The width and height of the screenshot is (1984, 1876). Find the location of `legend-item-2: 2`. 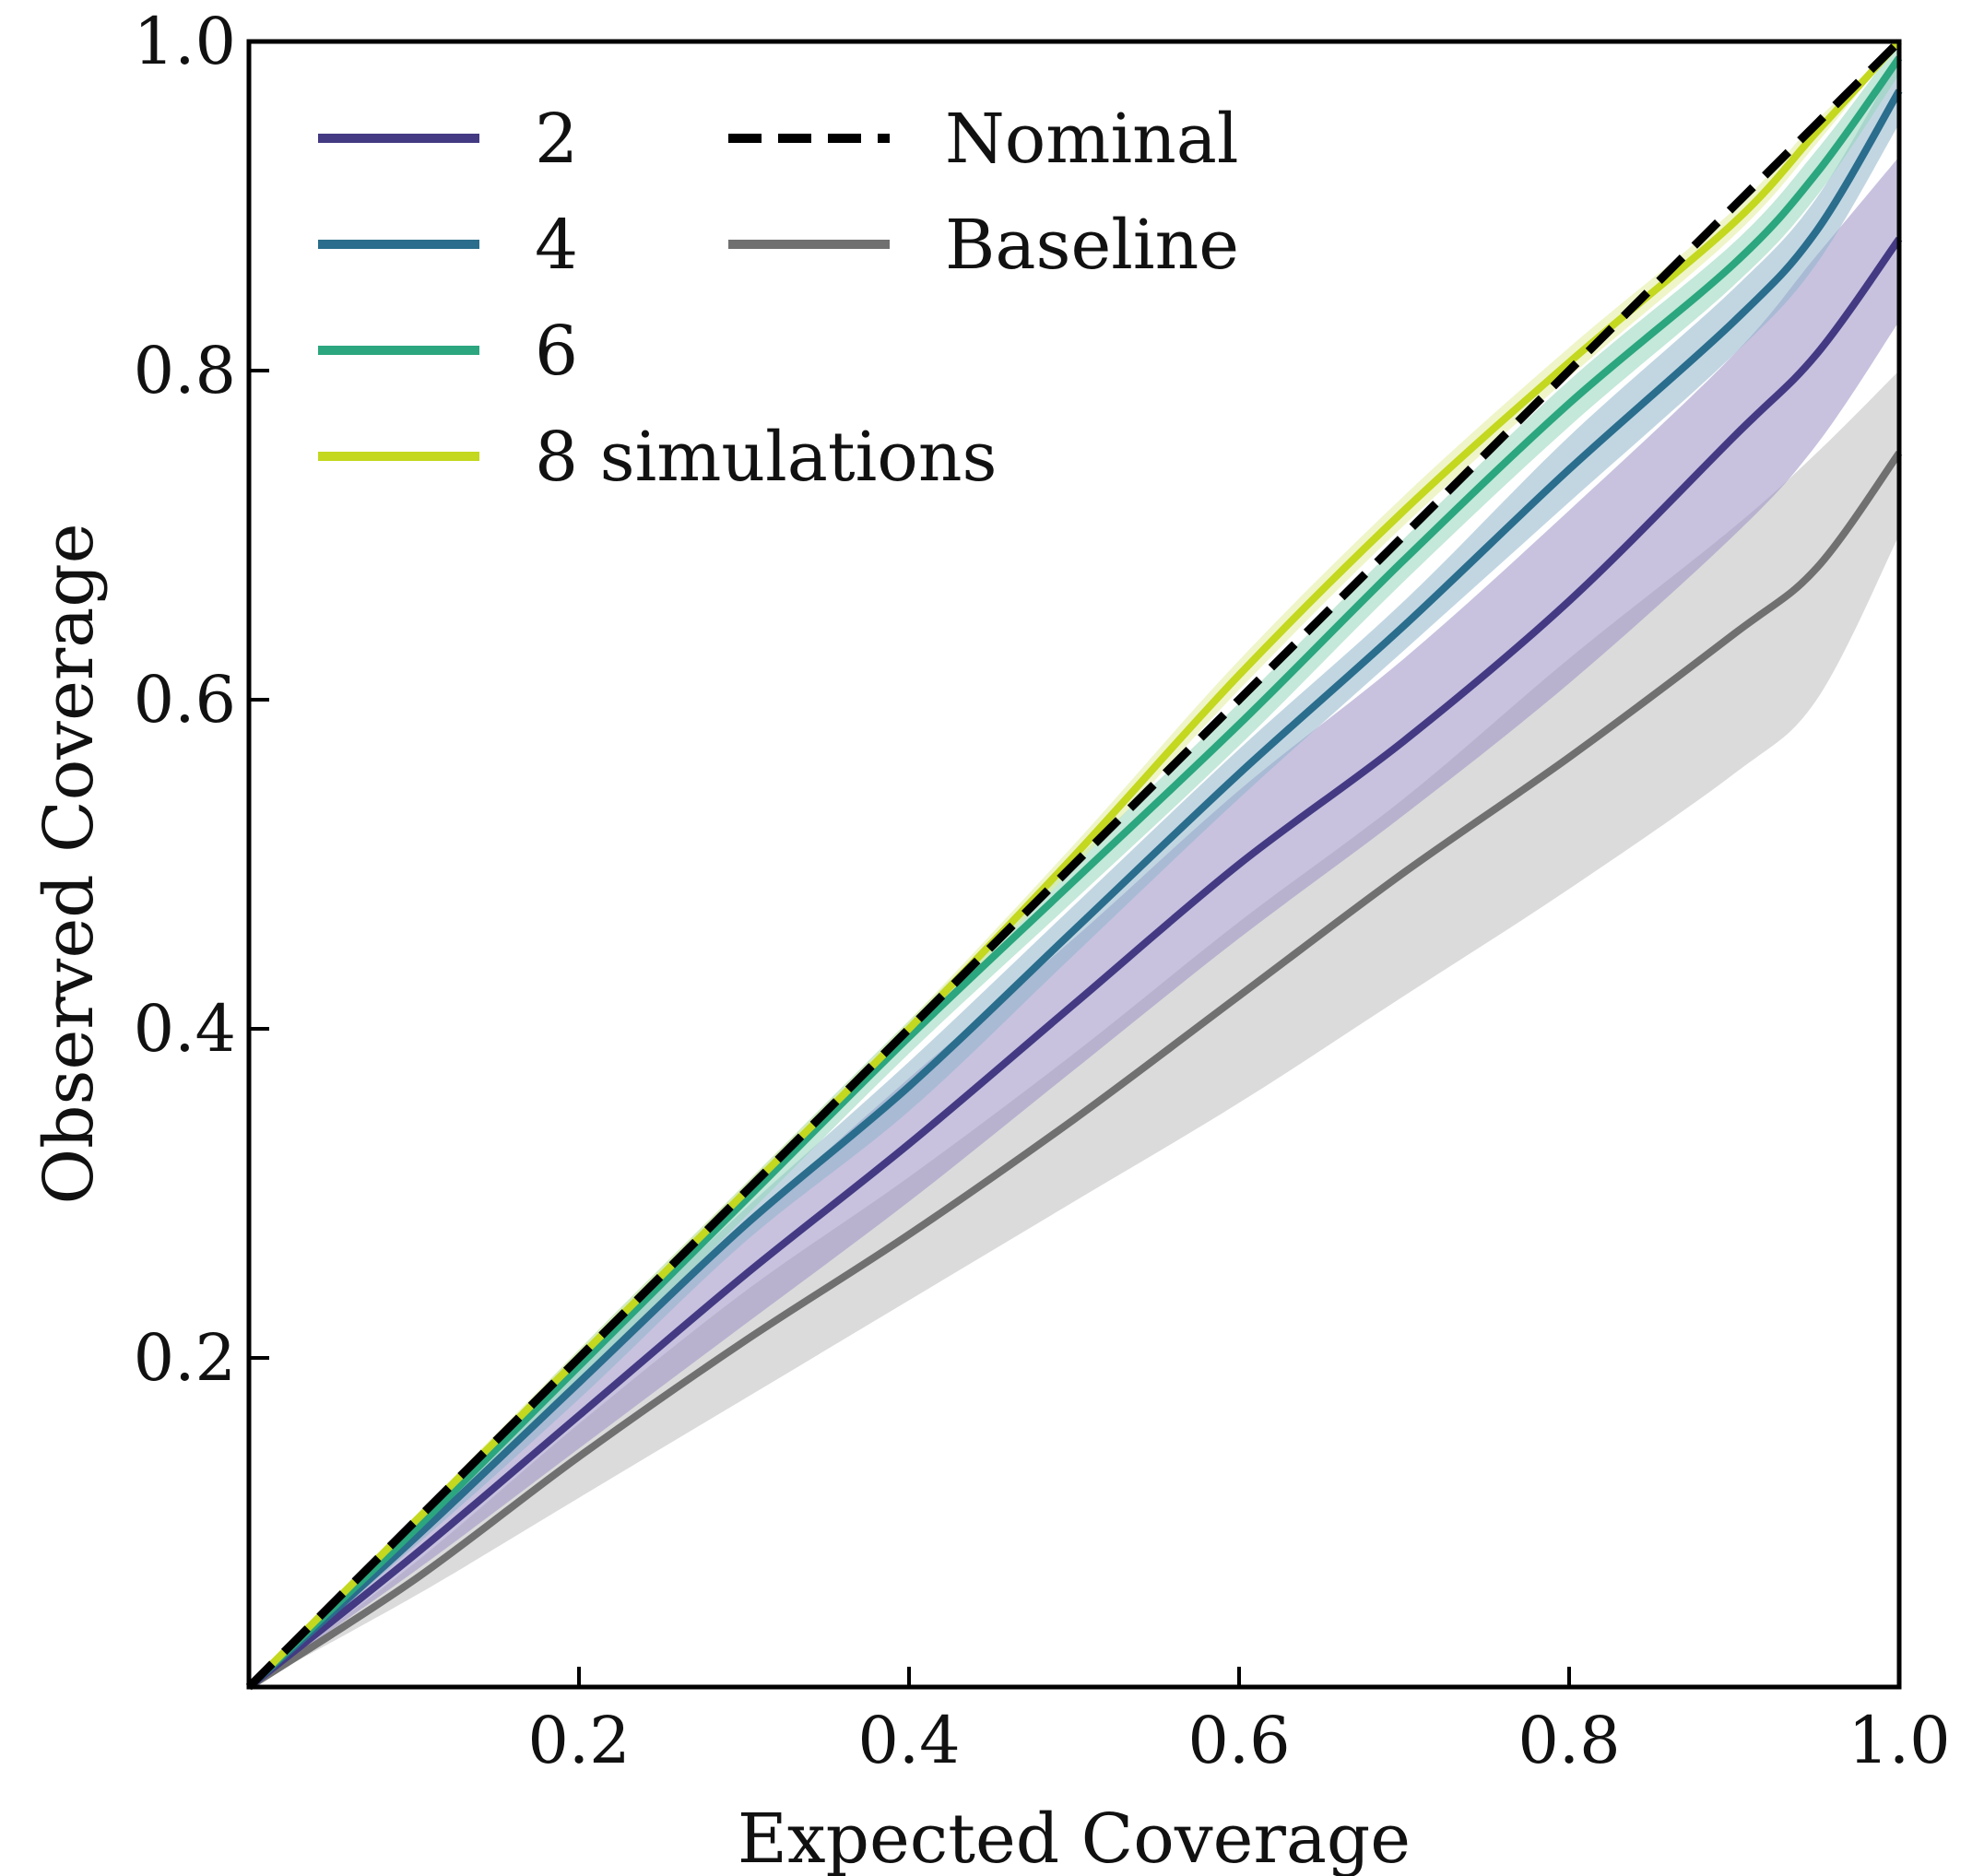

legend-item-2: 2 is located at coordinates (448, 139).